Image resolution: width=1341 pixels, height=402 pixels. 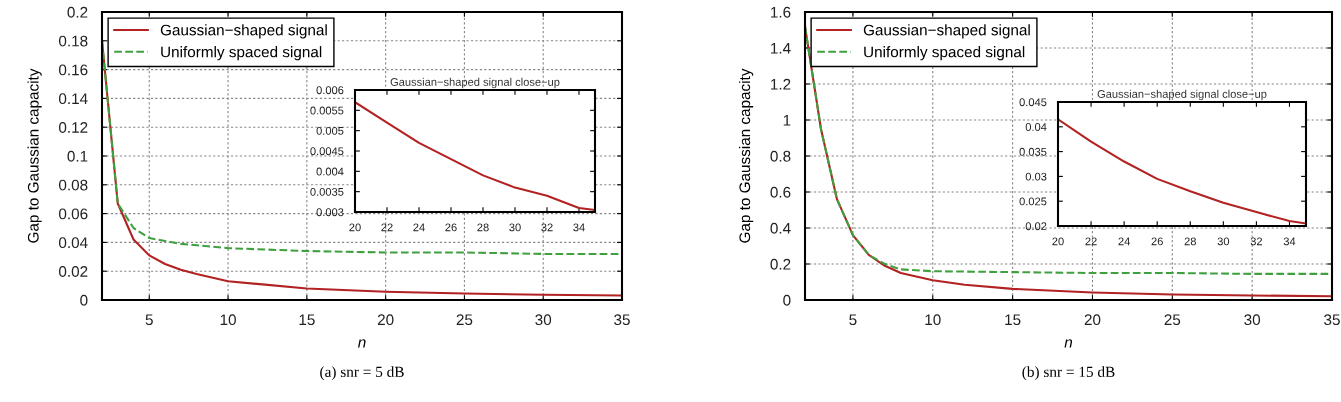 I want to click on y-tick-label: 0.08, so click(x=73, y=185).